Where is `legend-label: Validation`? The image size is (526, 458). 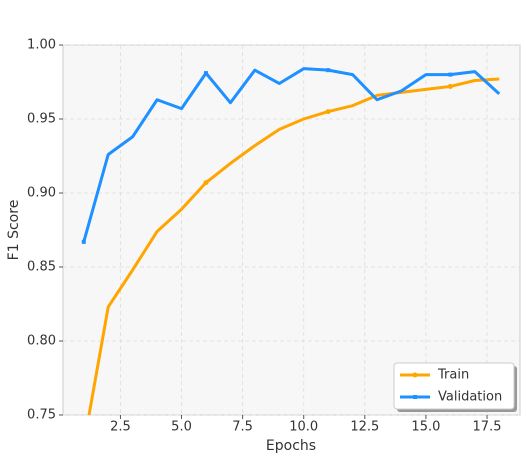
legend-label: Validation is located at coordinates (470, 397).